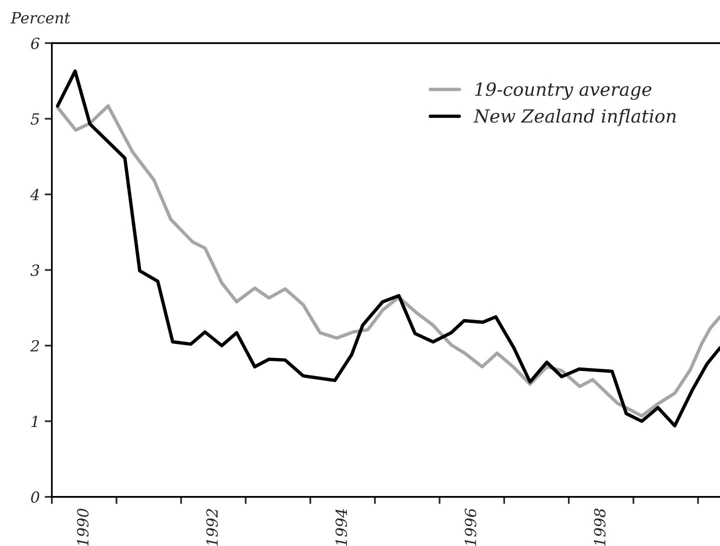 The image size is (720, 546). Describe the element at coordinates (342, 527) in the screenshot. I see `x-tick-label: 1994` at that location.